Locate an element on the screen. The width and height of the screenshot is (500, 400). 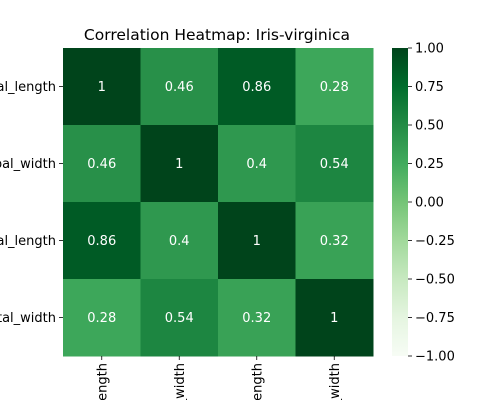
cell-value-label-0-1: 0.46 is located at coordinates (179, 87).